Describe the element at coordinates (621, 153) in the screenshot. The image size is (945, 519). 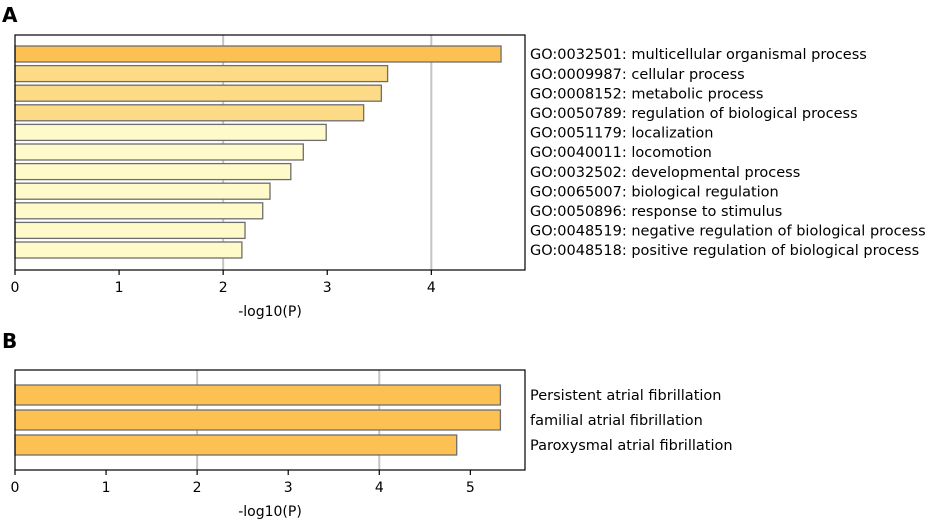
I see `category-label-5: GO:0040011: locomotion` at that location.